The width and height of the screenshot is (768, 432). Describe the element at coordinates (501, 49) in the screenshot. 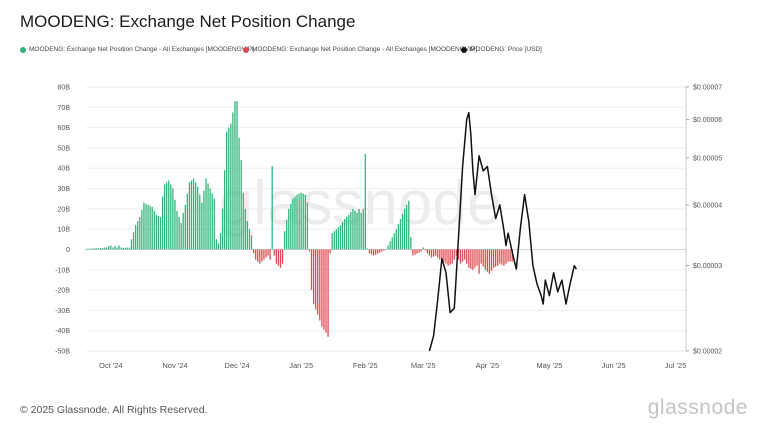

I see `legend-item-price: MOODENG: Price [USD]` at that location.